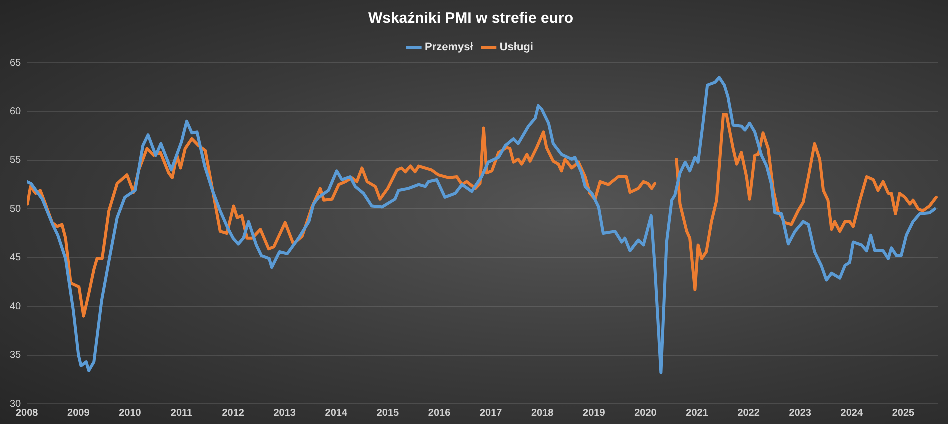 This screenshot has width=948, height=424. Describe the element at coordinates (471, 19) in the screenshot. I see `chart-title: Wskaźniki PMI w strefie euro` at that location.